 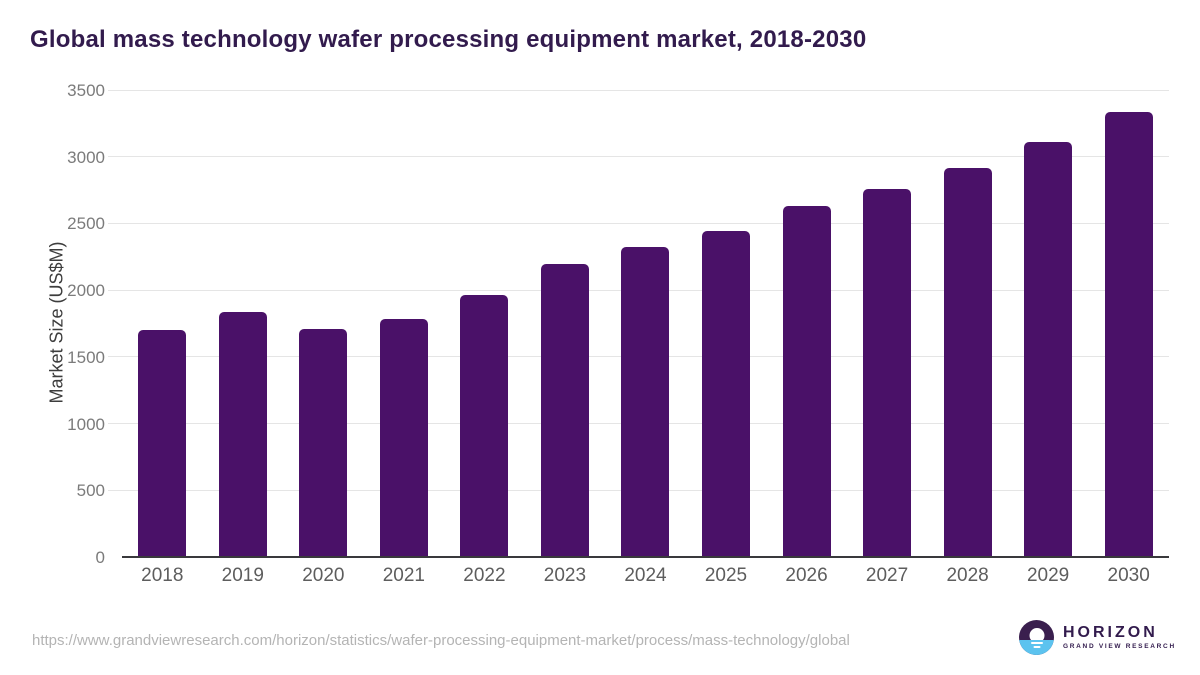 I want to click on y-tick-label: 2500, so click(x=86, y=224).